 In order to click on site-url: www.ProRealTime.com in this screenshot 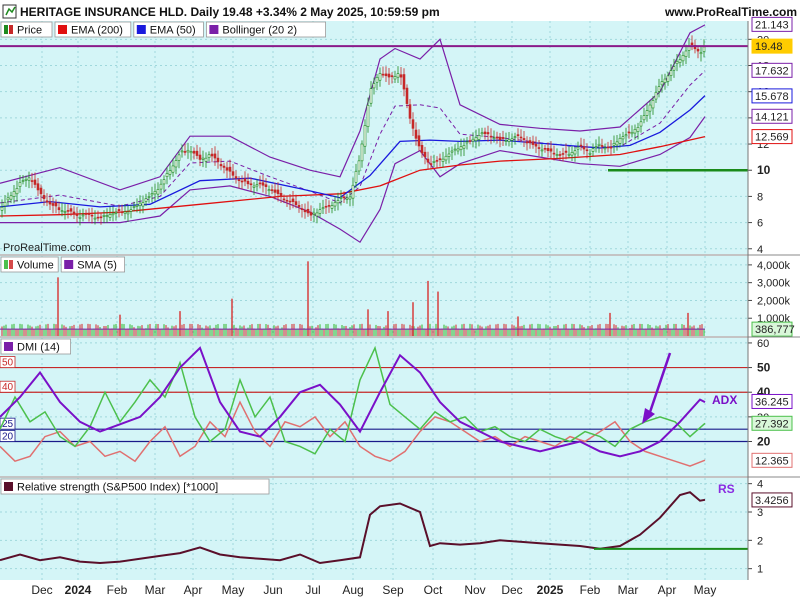, I will do `click(730, 12)`.